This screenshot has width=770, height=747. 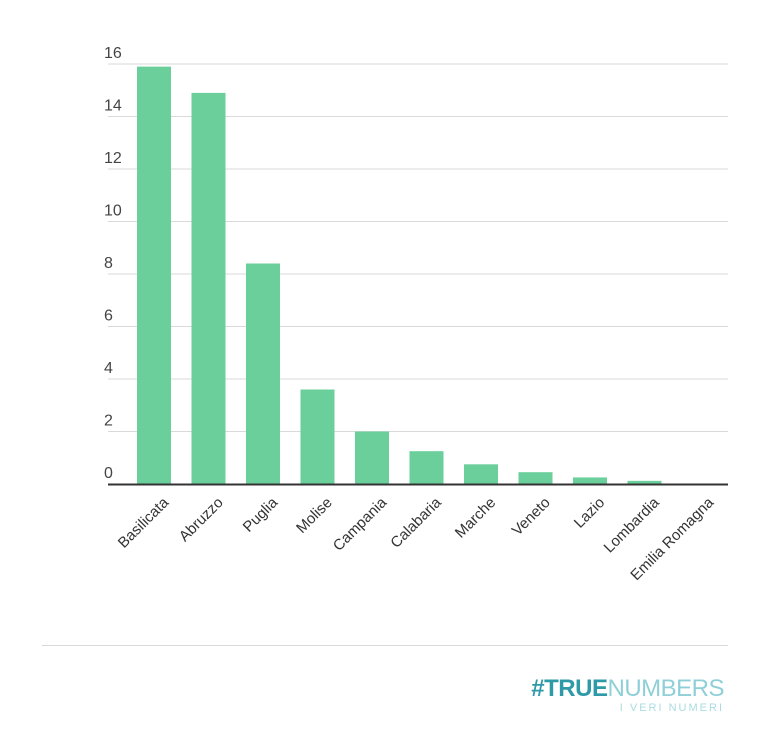 What do you see at coordinates (261, 515) in the screenshot?
I see `x-tick-label: Puglia` at bounding box center [261, 515].